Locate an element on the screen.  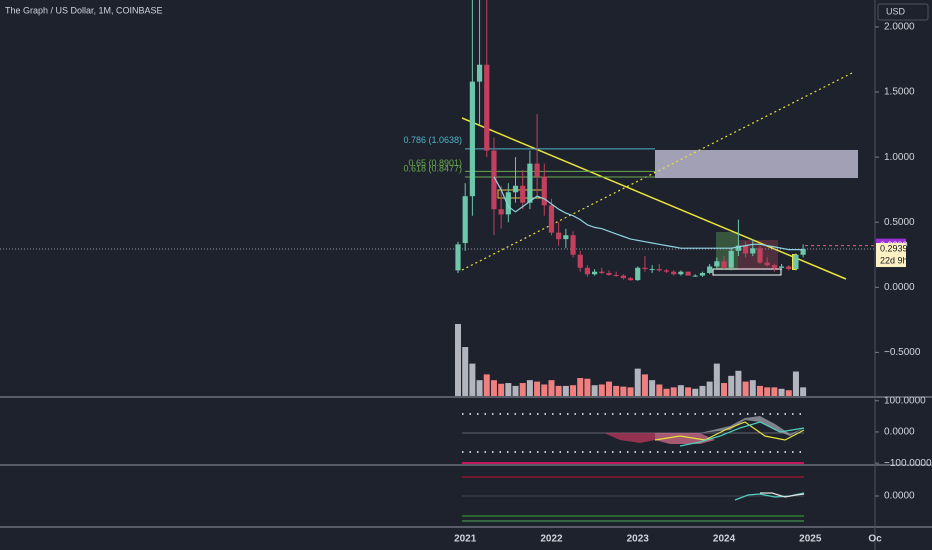
fib-label: 0.618 (0.8477) is located at coordinates (432, 168).